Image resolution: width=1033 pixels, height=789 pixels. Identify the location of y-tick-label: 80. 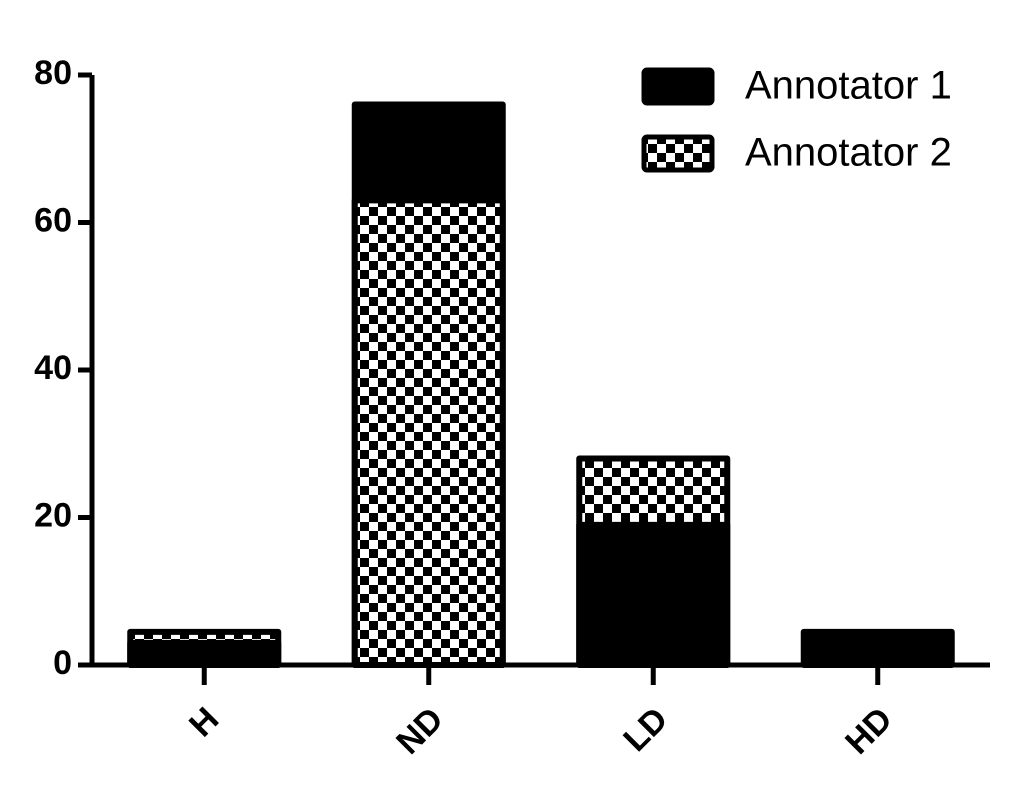
(53, 73).